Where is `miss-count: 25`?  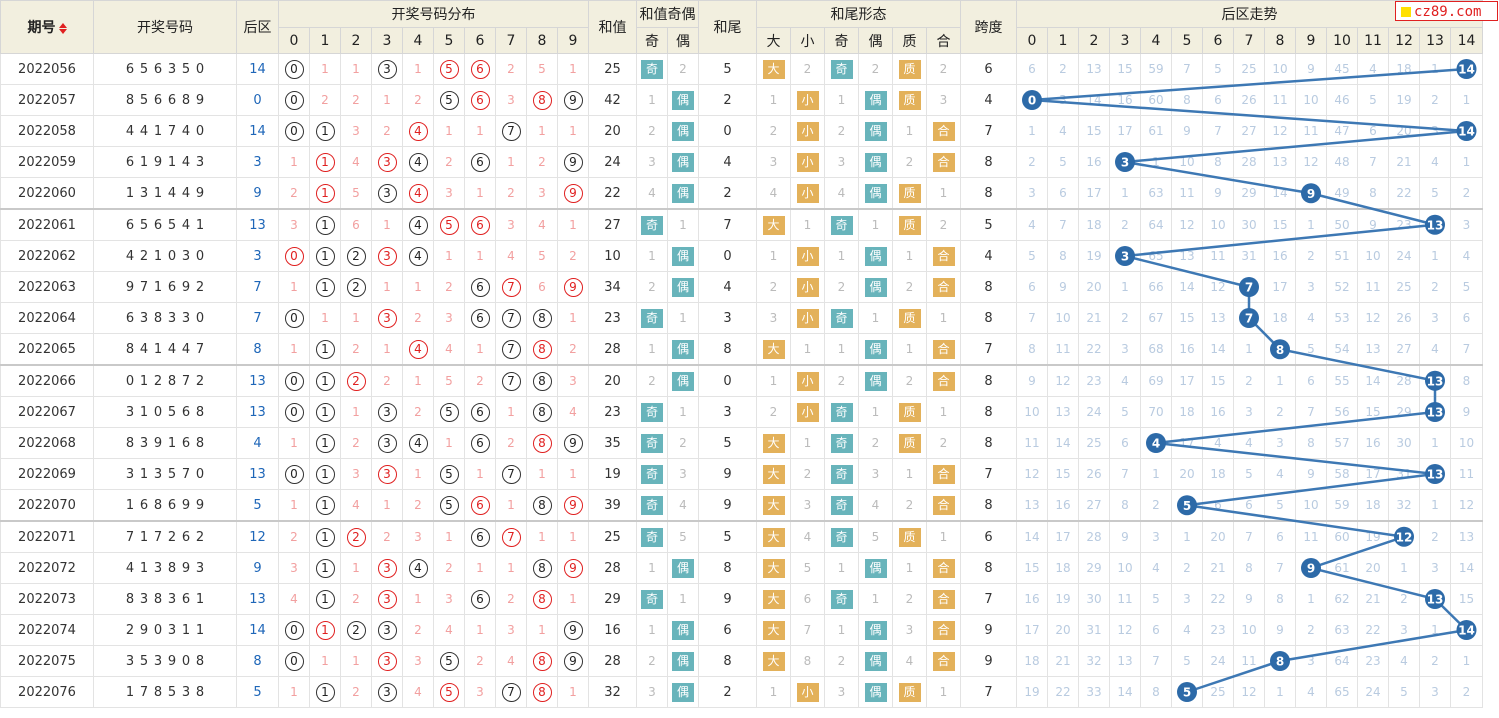 miss-count: 25 is located at coordinates (1249, 68).